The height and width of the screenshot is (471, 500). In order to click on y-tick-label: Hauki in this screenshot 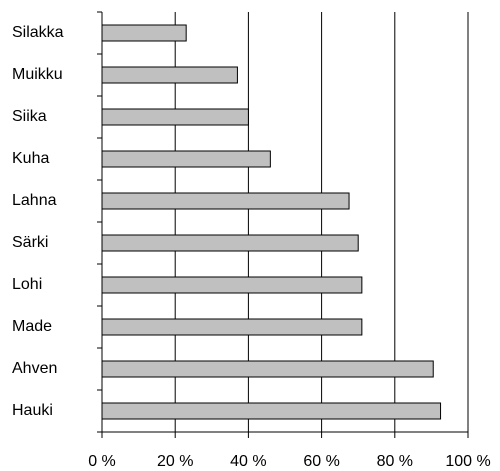, I will do `click(32, 410)`.